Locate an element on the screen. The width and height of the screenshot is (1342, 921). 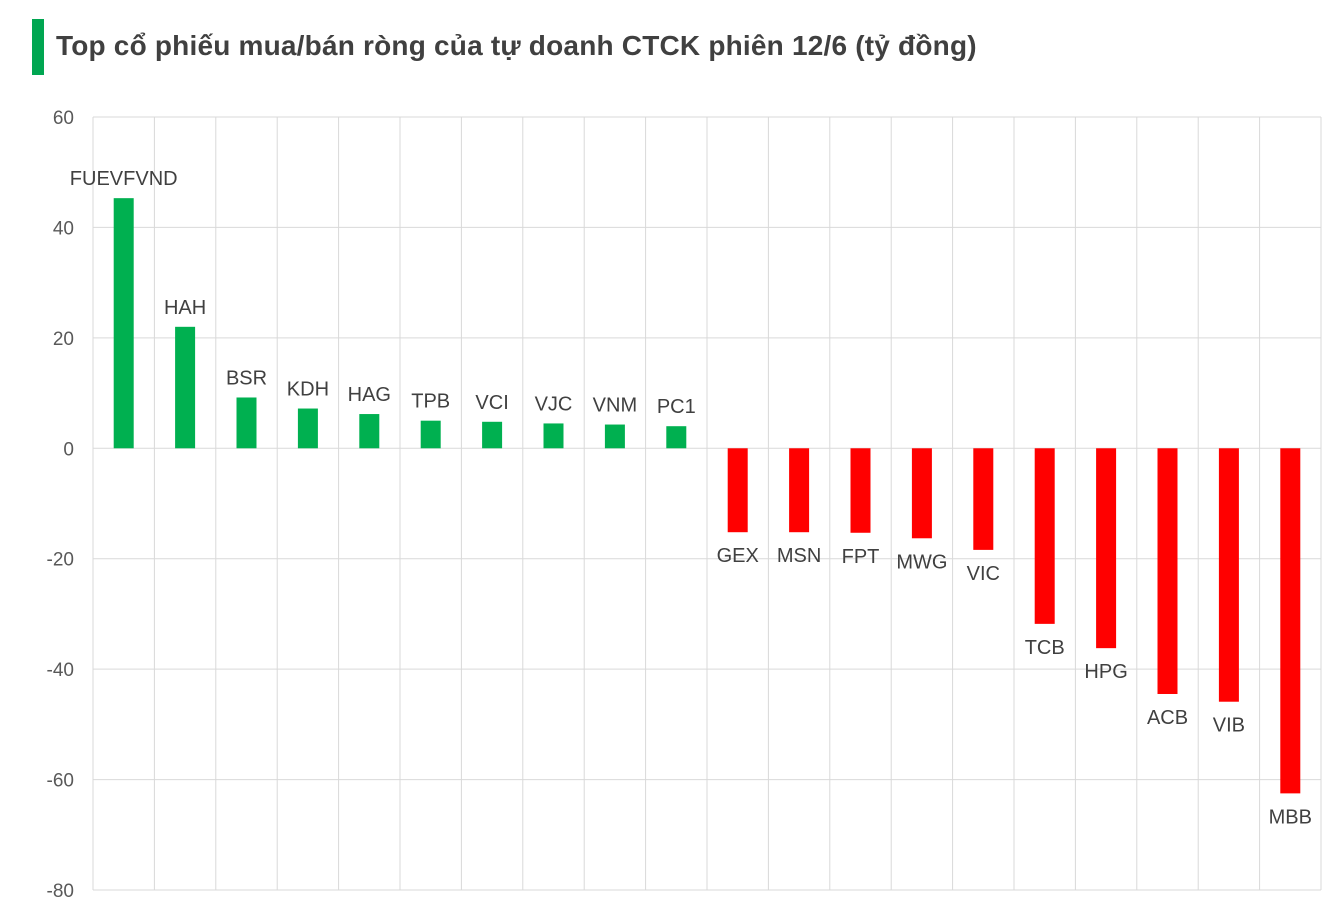
y-tick-label: -60 is located at coordinates (60, 781).